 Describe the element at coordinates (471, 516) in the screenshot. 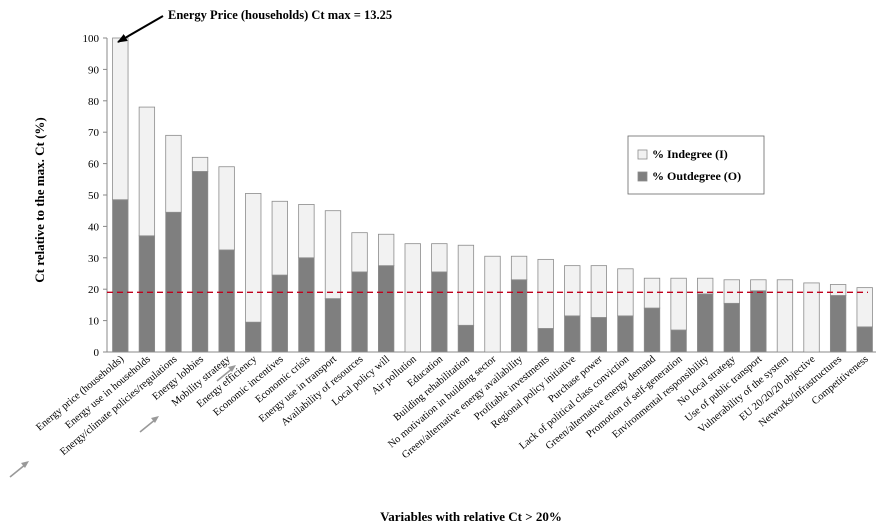

I see `x-axis-title: Variables with relative Ct > 20%` at that location.